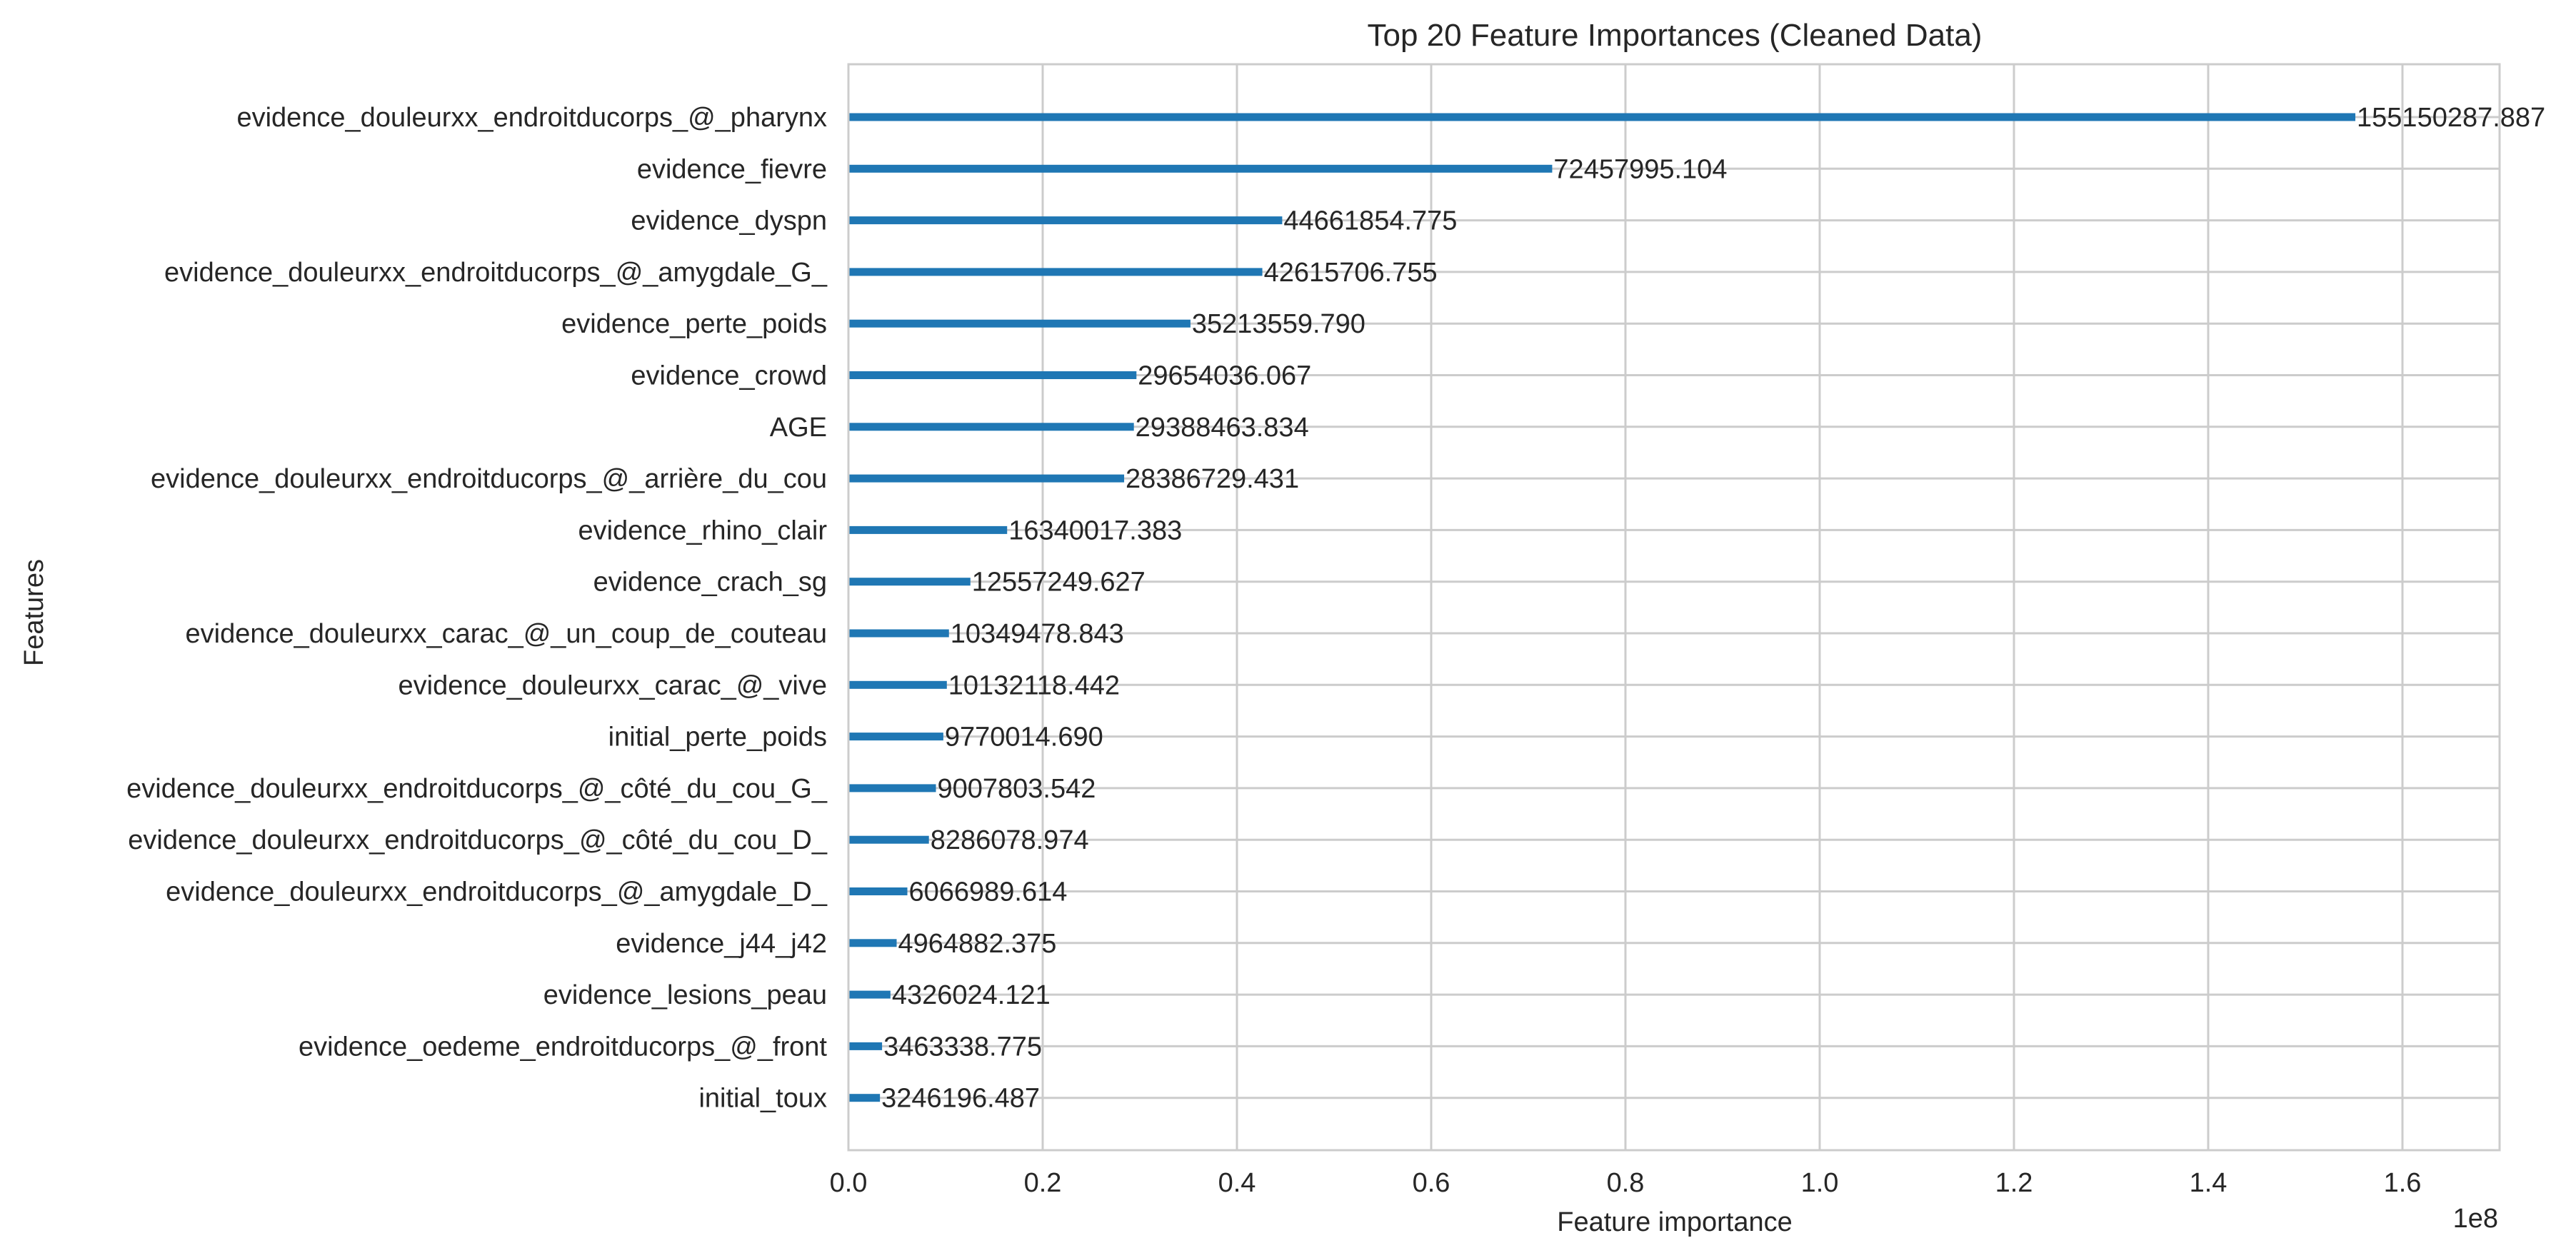  What do you see at coordinates (1034, 685) in the screenshot?
I see `data-label: 10132118.442` at bounding box center [1034, 685].